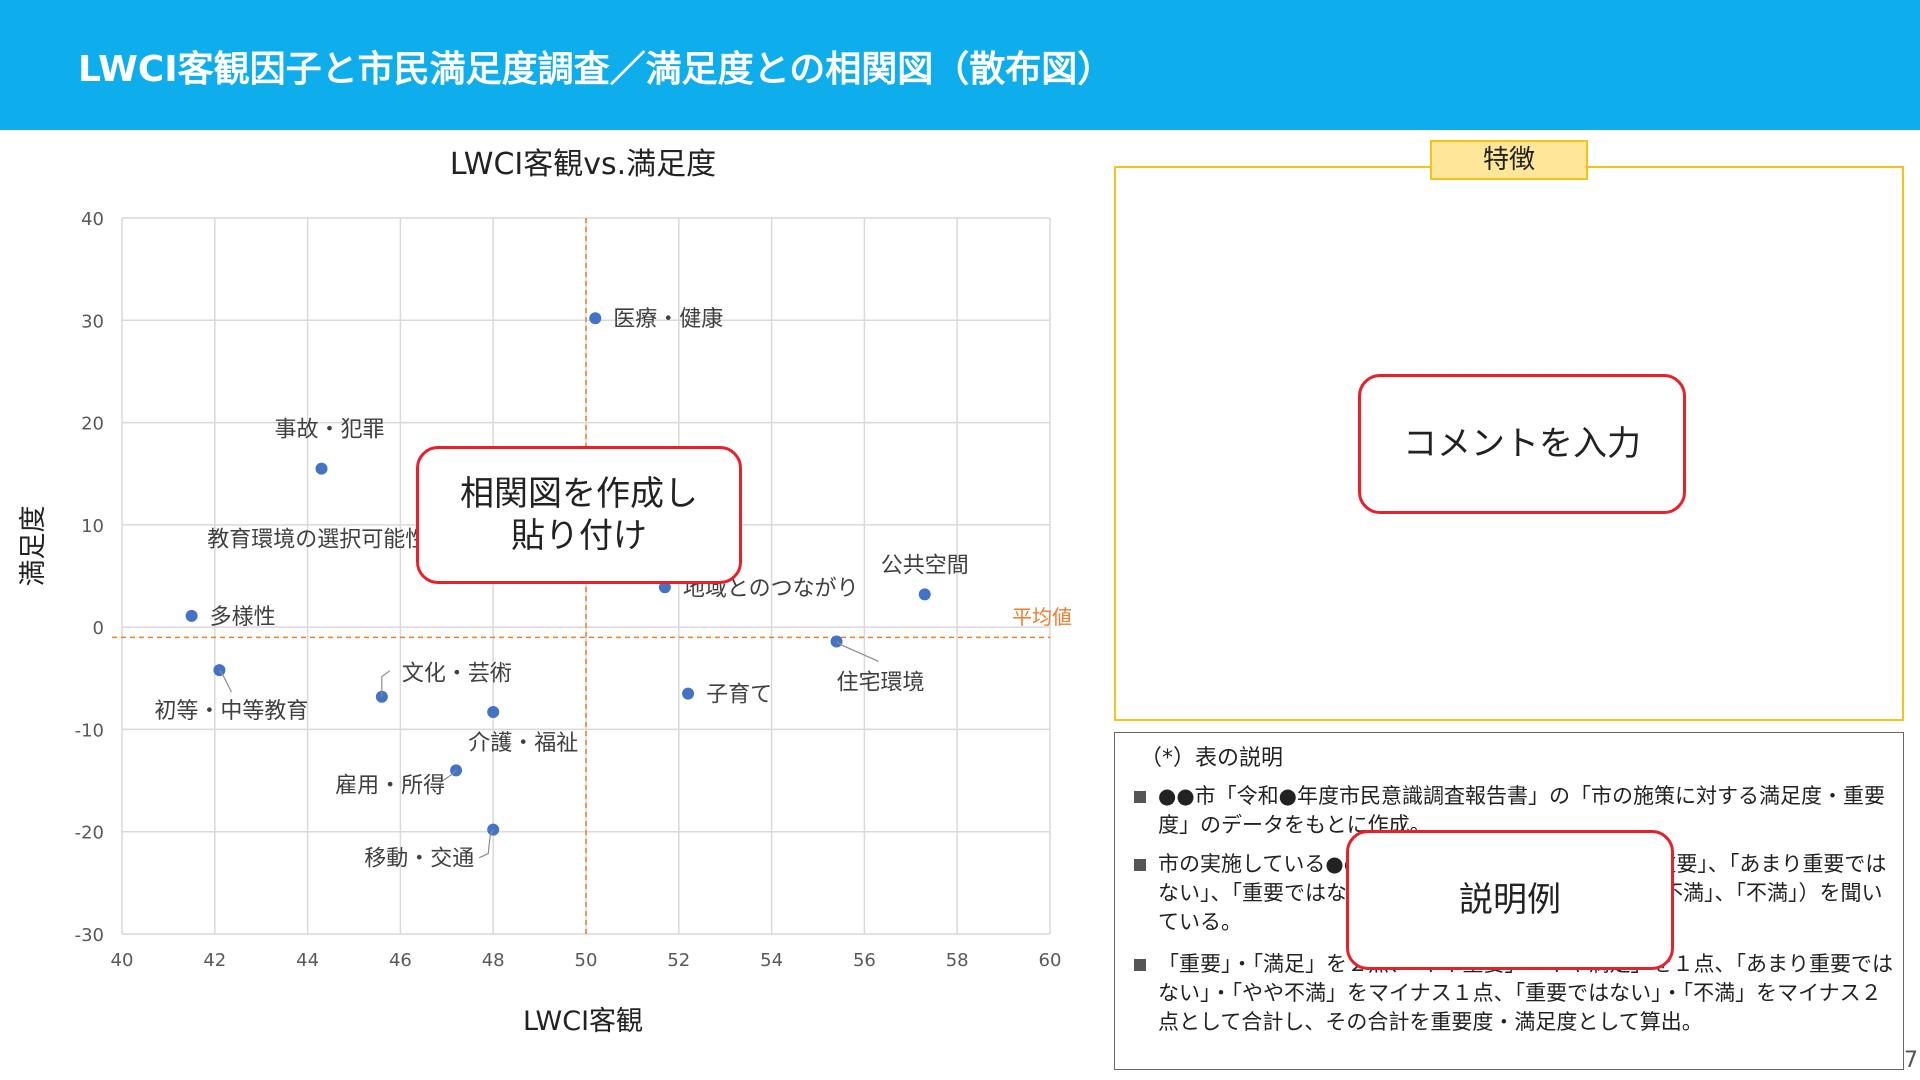 This screenshot has width=1920, height=1080. I want to click on x-axis-title: LWCI客観, so click(583, 1021).